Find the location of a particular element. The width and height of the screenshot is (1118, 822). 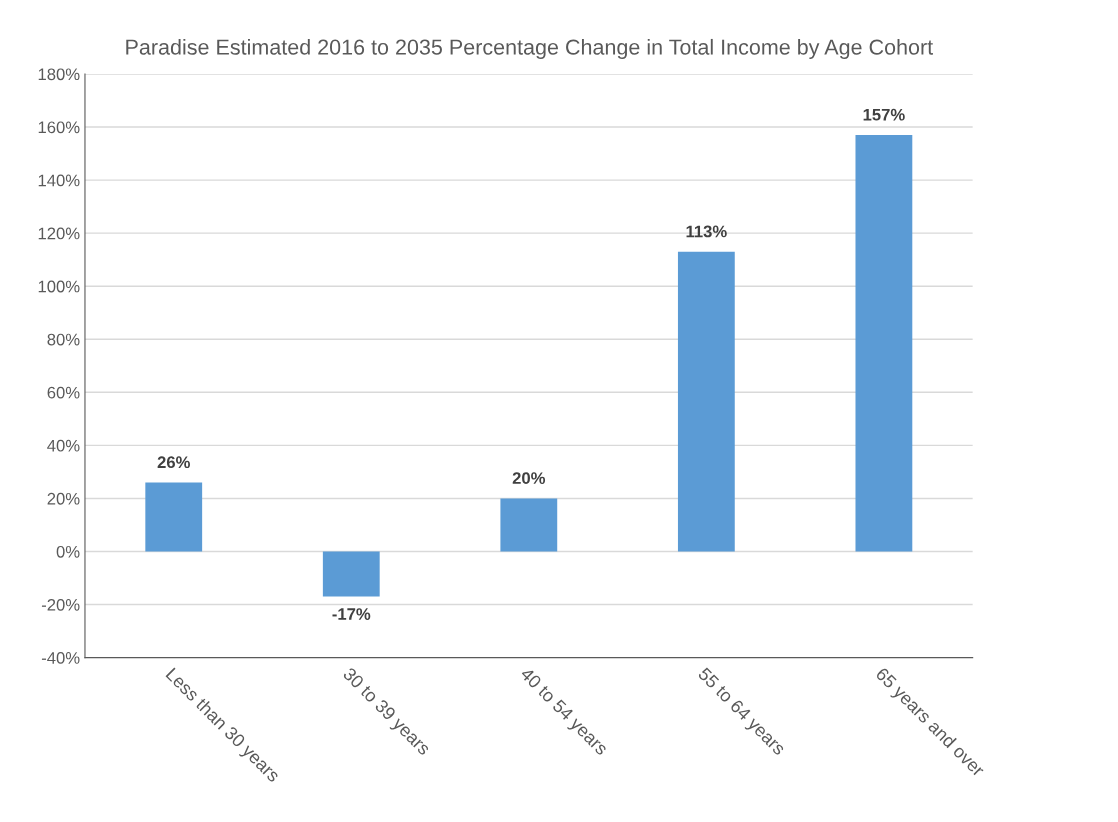

data-label: 157% is located at coordinates (884, 114).